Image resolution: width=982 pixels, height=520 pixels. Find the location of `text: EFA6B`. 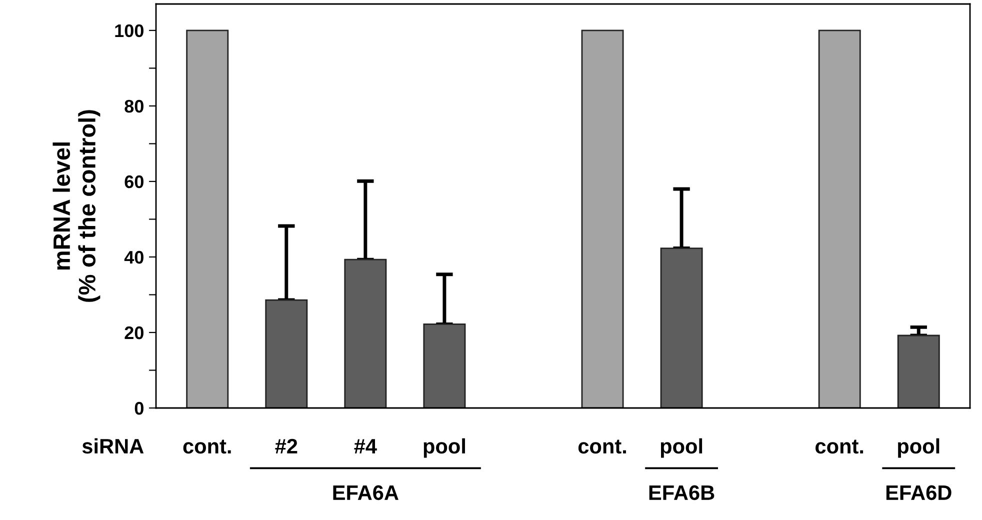

text: EFA6B is located at coordinates (681, 492).